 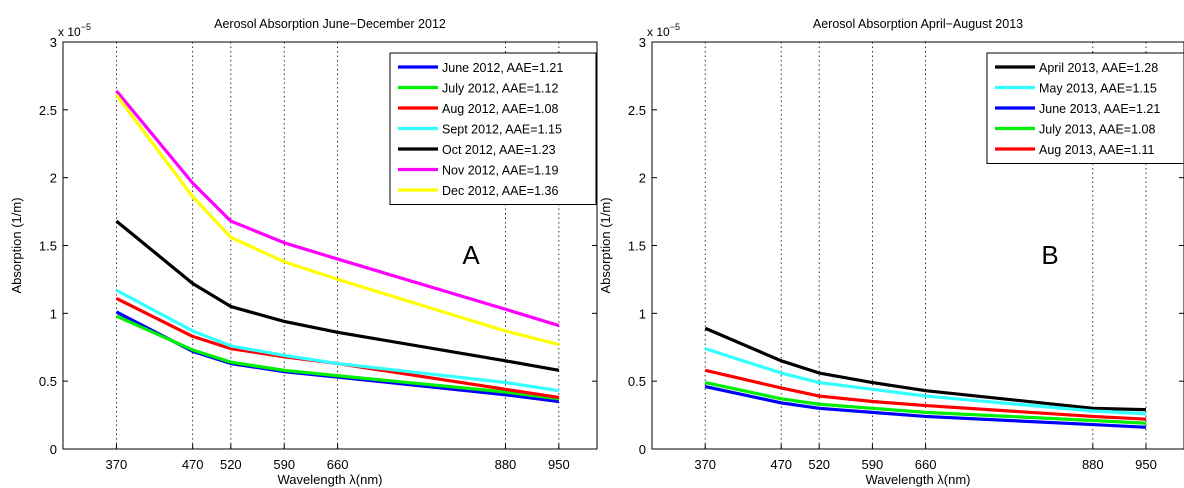 What do you see at coordinates (1099, 109) in the screenshot?
I see `legend-label: June 2013, AAE=1.21` at bounding box center [1099, 109].